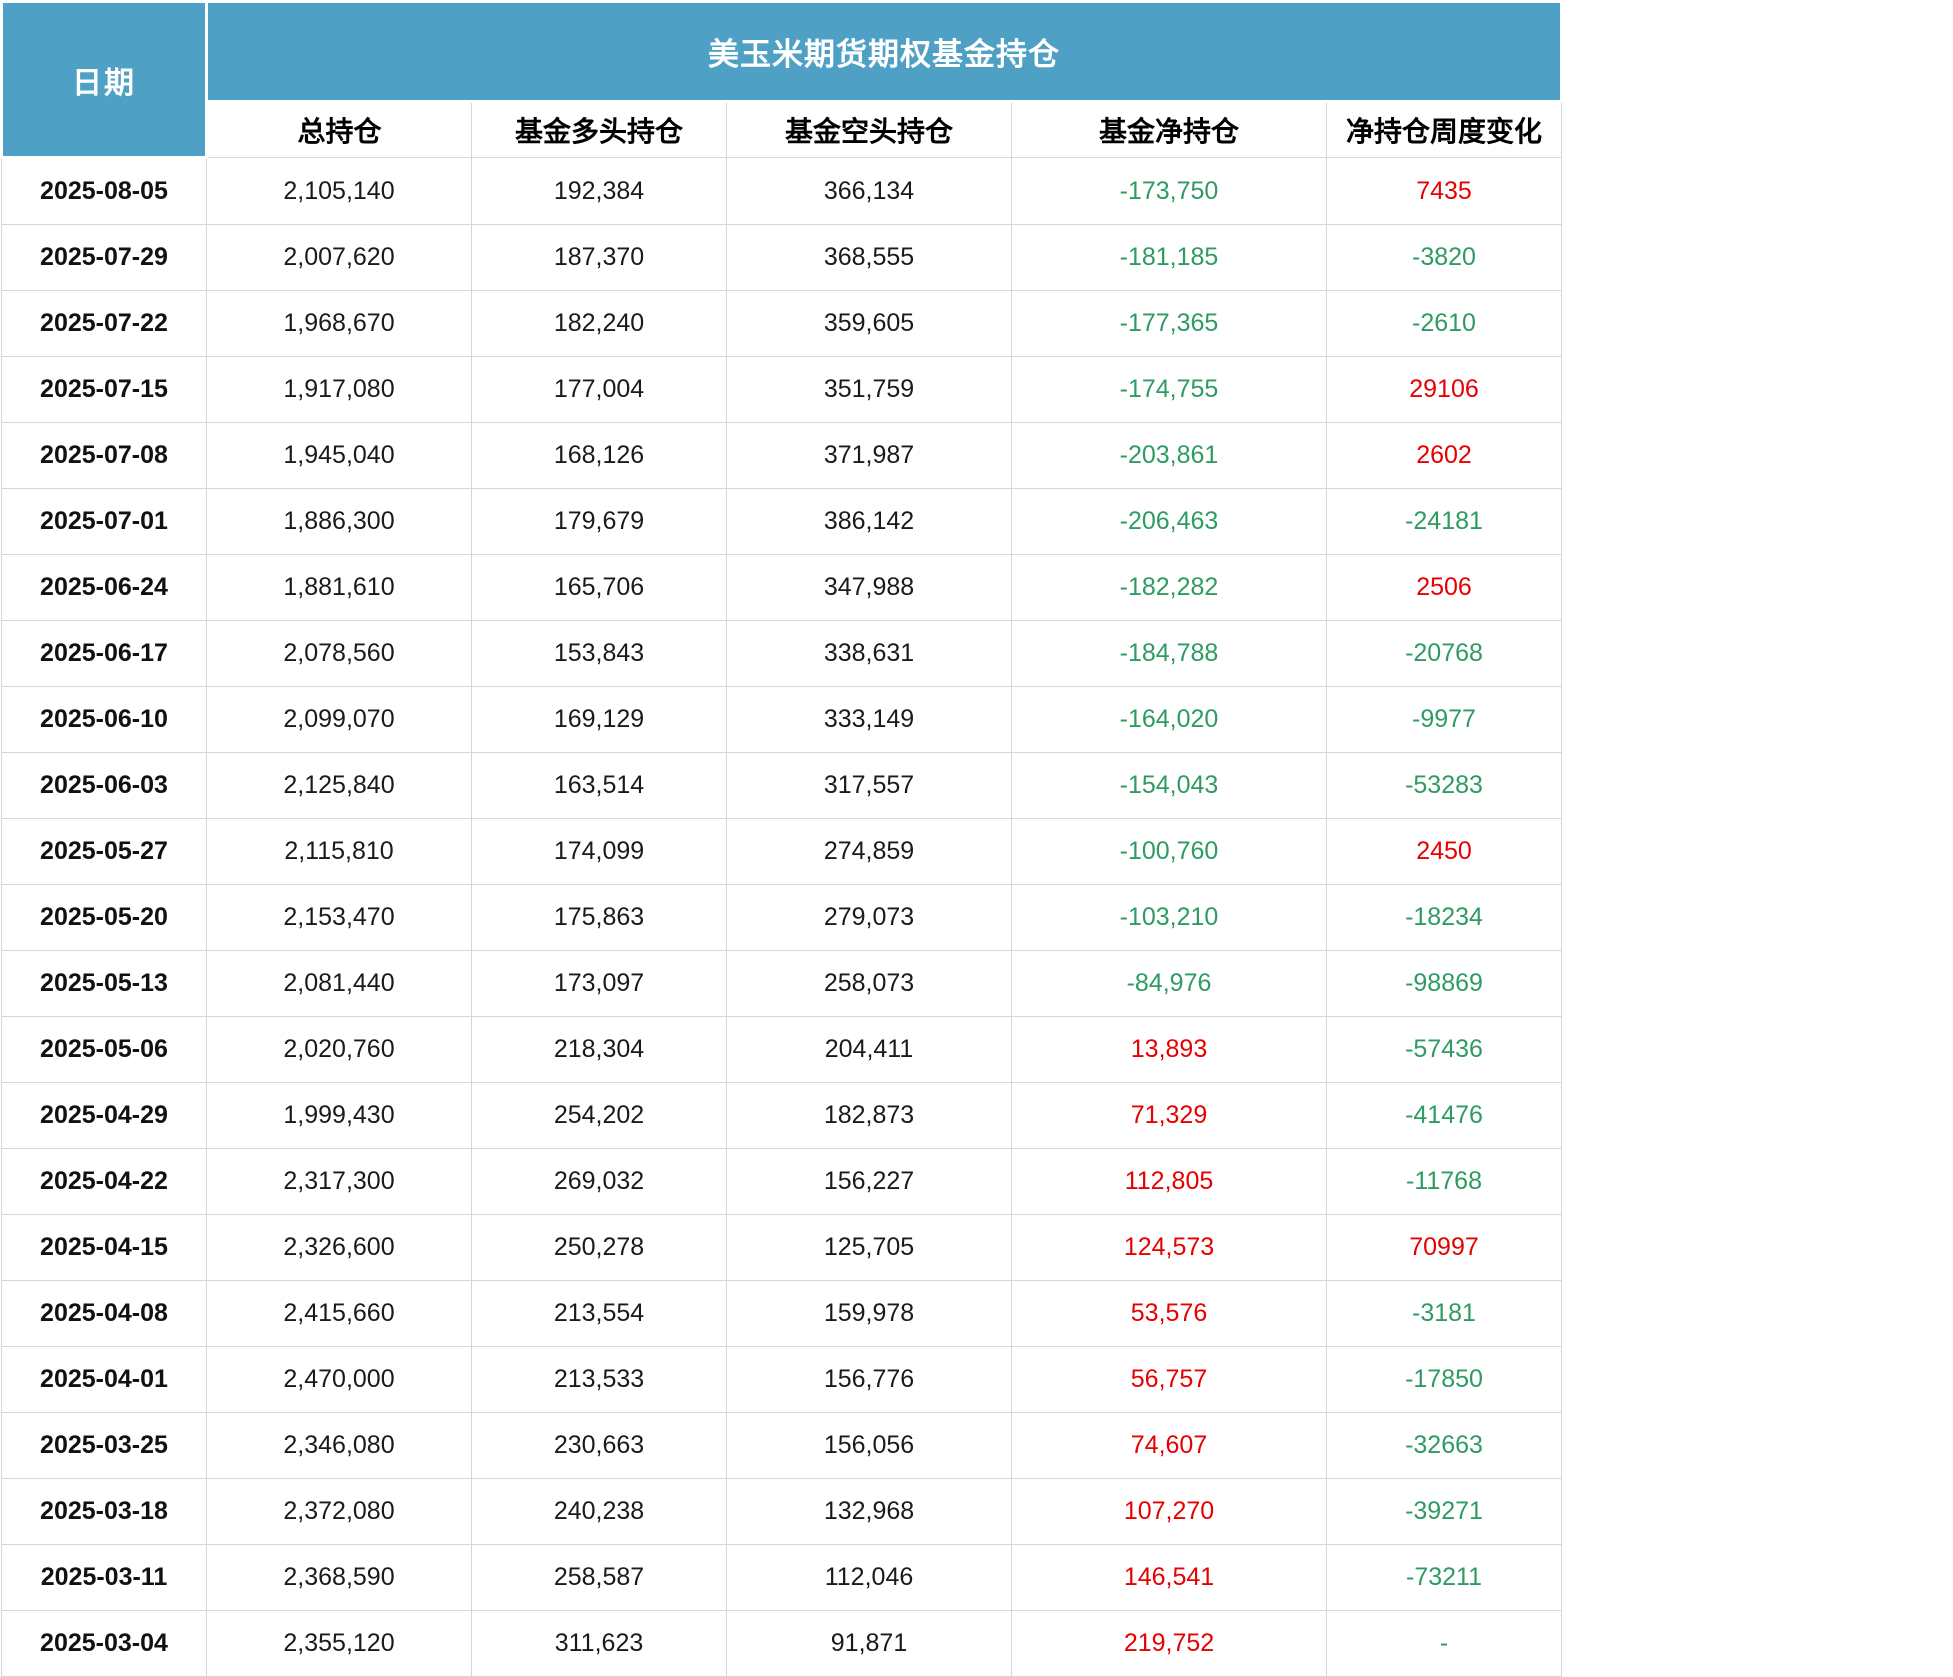 This screenshot has height=1677, width=1953. Describe the element at coordinates (1169, 1577) in the screenshot. I see `fund-net-cell: 146,541` at that location.